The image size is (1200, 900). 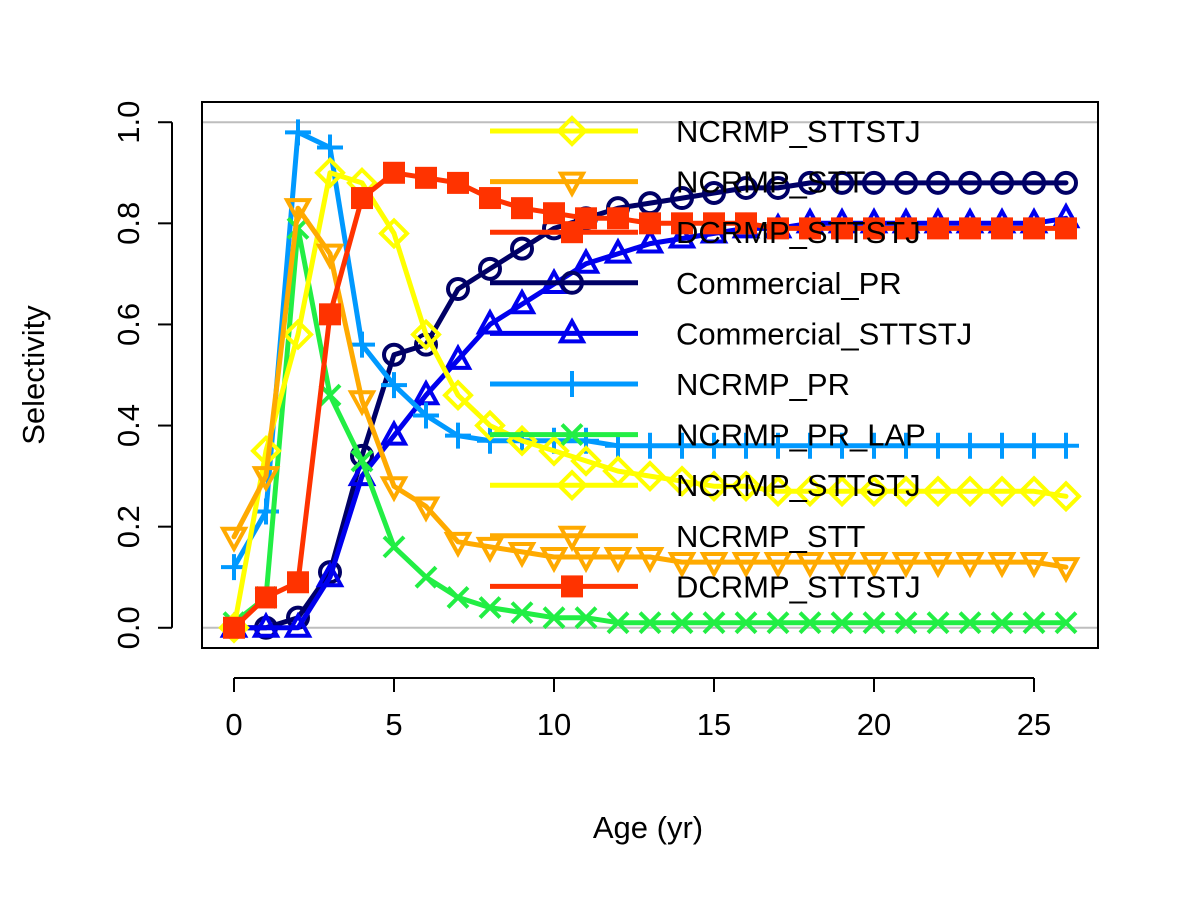 I want to click on legend-label: NCRMP_PR, so click(x=763, y=384).